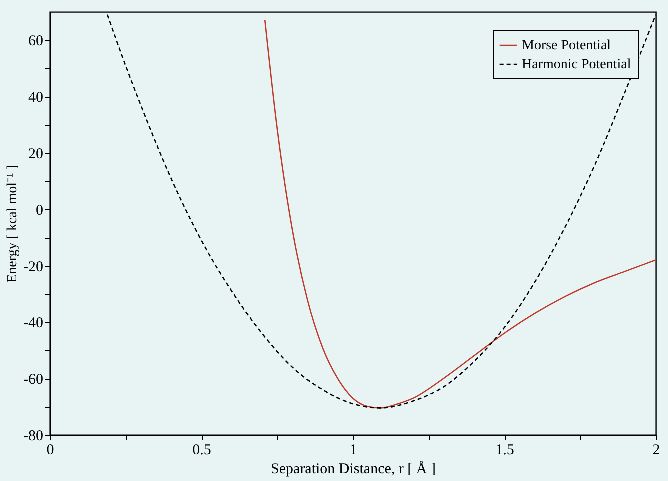 Image resolution: width=668 pixels, height=481 pixels. Describe the element at coordinates (34, 380) in the screenshot. I see `y-tick-label: -60` at that location.